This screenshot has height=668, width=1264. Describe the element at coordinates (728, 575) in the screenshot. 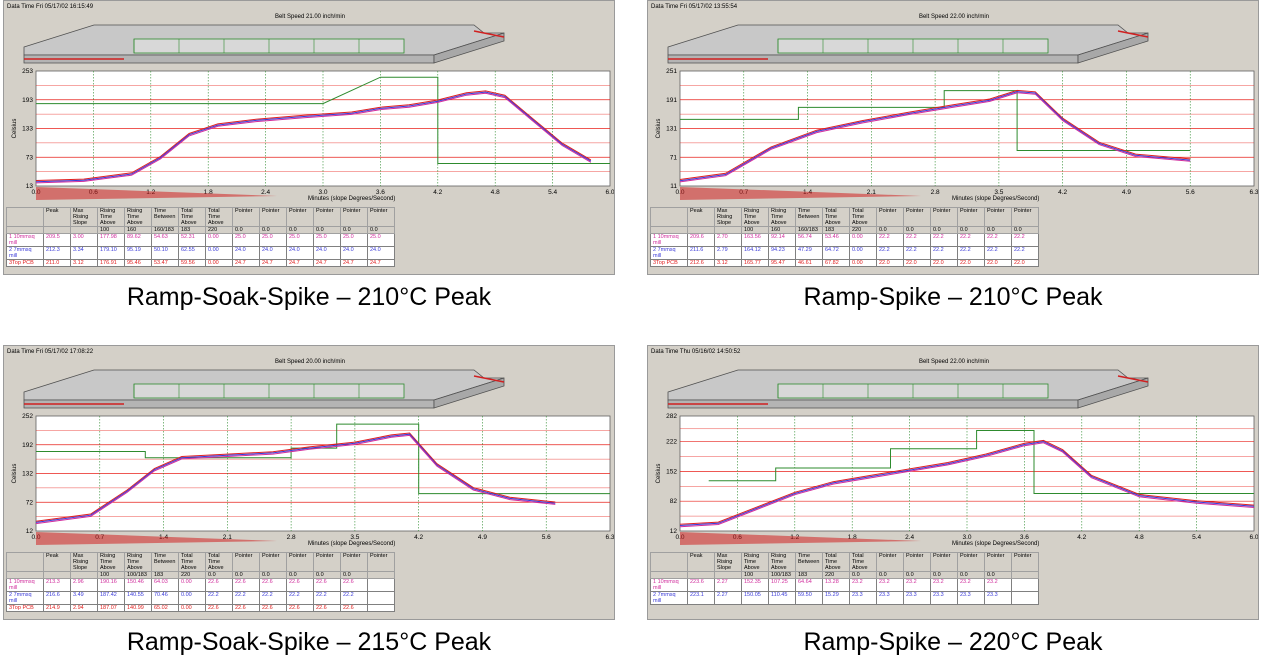

I see `table-subheader-cell` at that location.